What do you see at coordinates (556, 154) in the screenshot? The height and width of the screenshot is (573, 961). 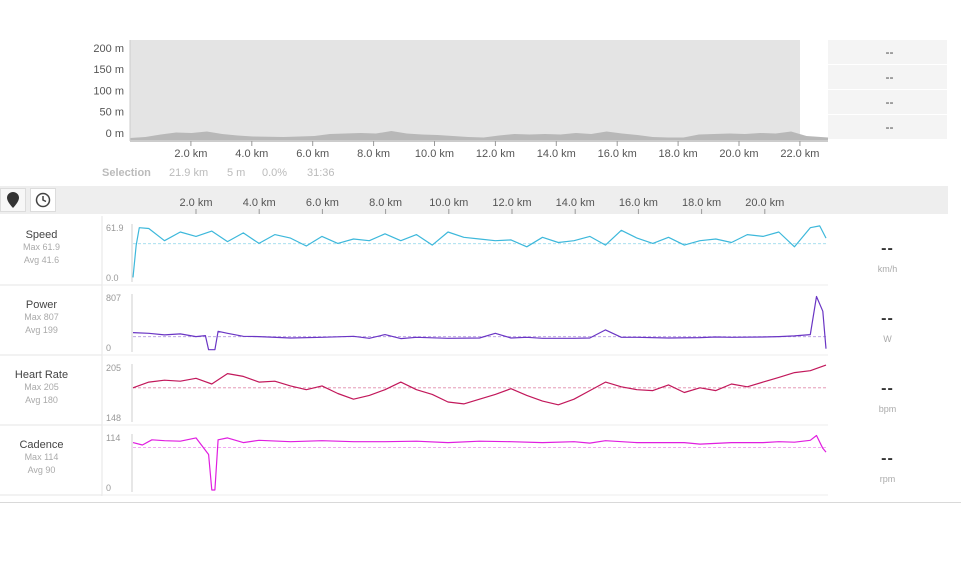 I see `elevation-x-tick-label: 14.0 km` at bounding box center [556, 154].